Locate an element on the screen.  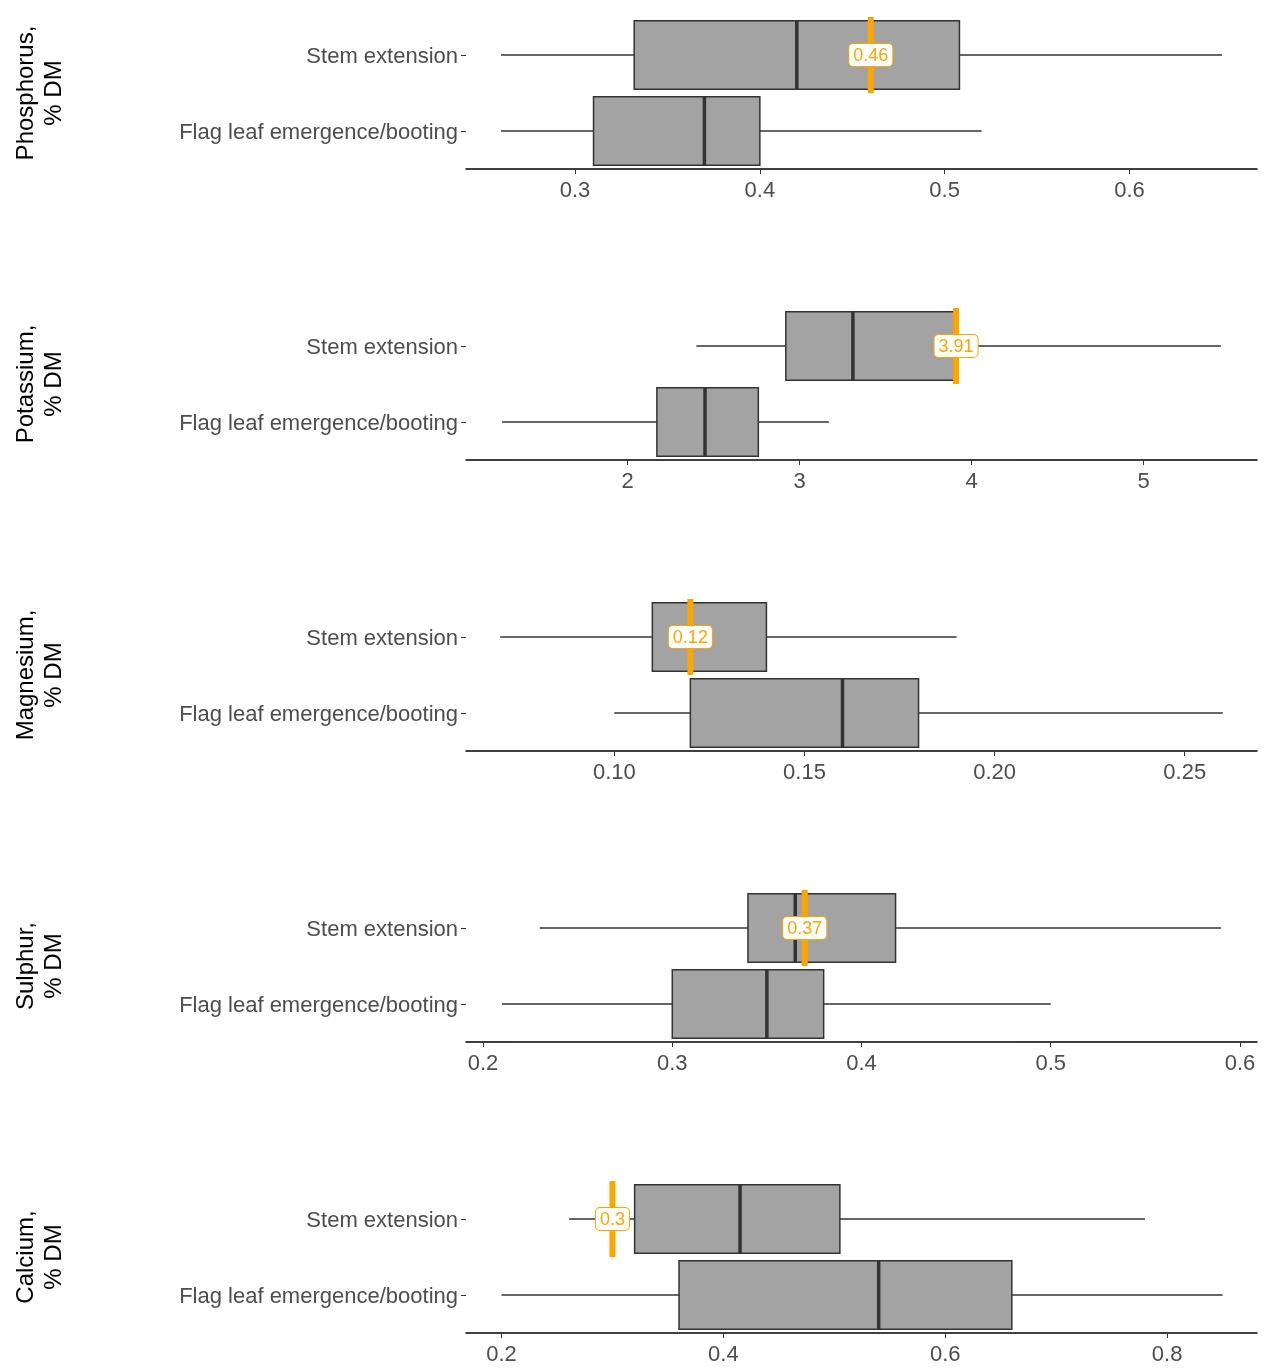
ref-line-label: 0.46 is located at coordinates (871, 55).